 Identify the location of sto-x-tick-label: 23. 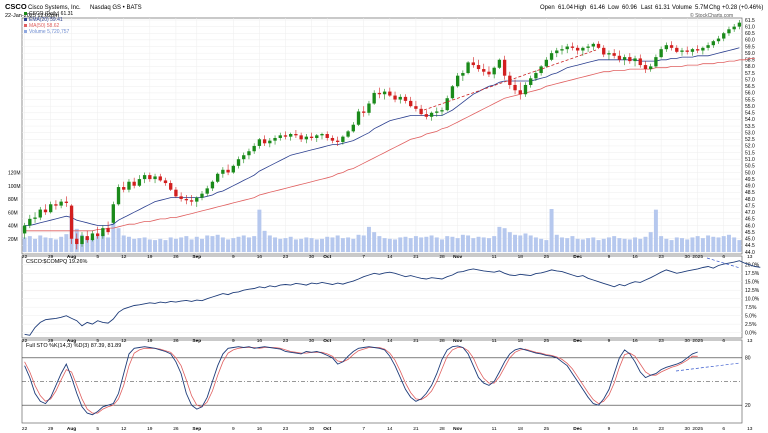
(286, 429).